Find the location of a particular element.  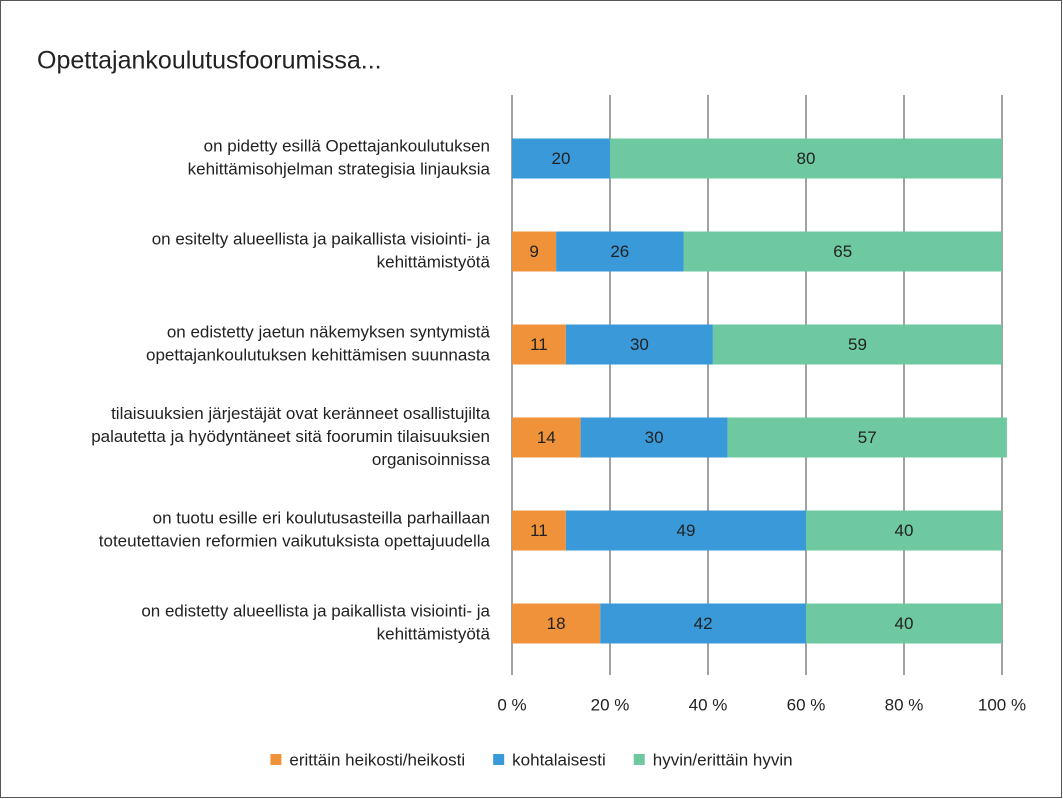

x-tick-label: 40 % is located at coordinates (708, 704).